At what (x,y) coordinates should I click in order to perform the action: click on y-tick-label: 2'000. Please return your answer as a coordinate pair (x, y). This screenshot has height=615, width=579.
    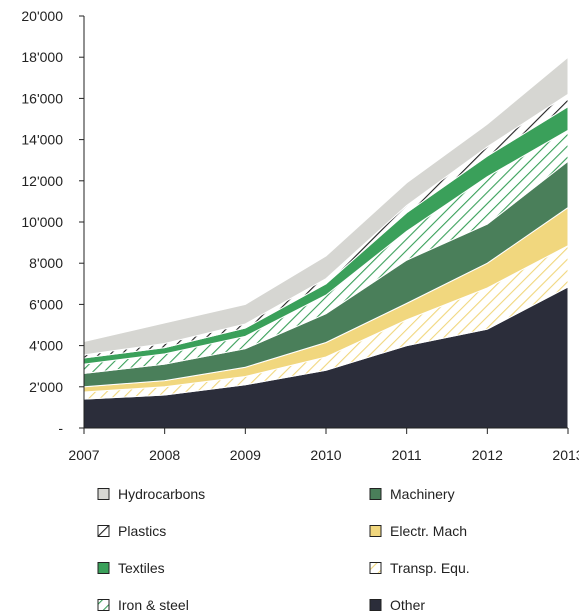
    Looking at the image, I should click on (46, 387).